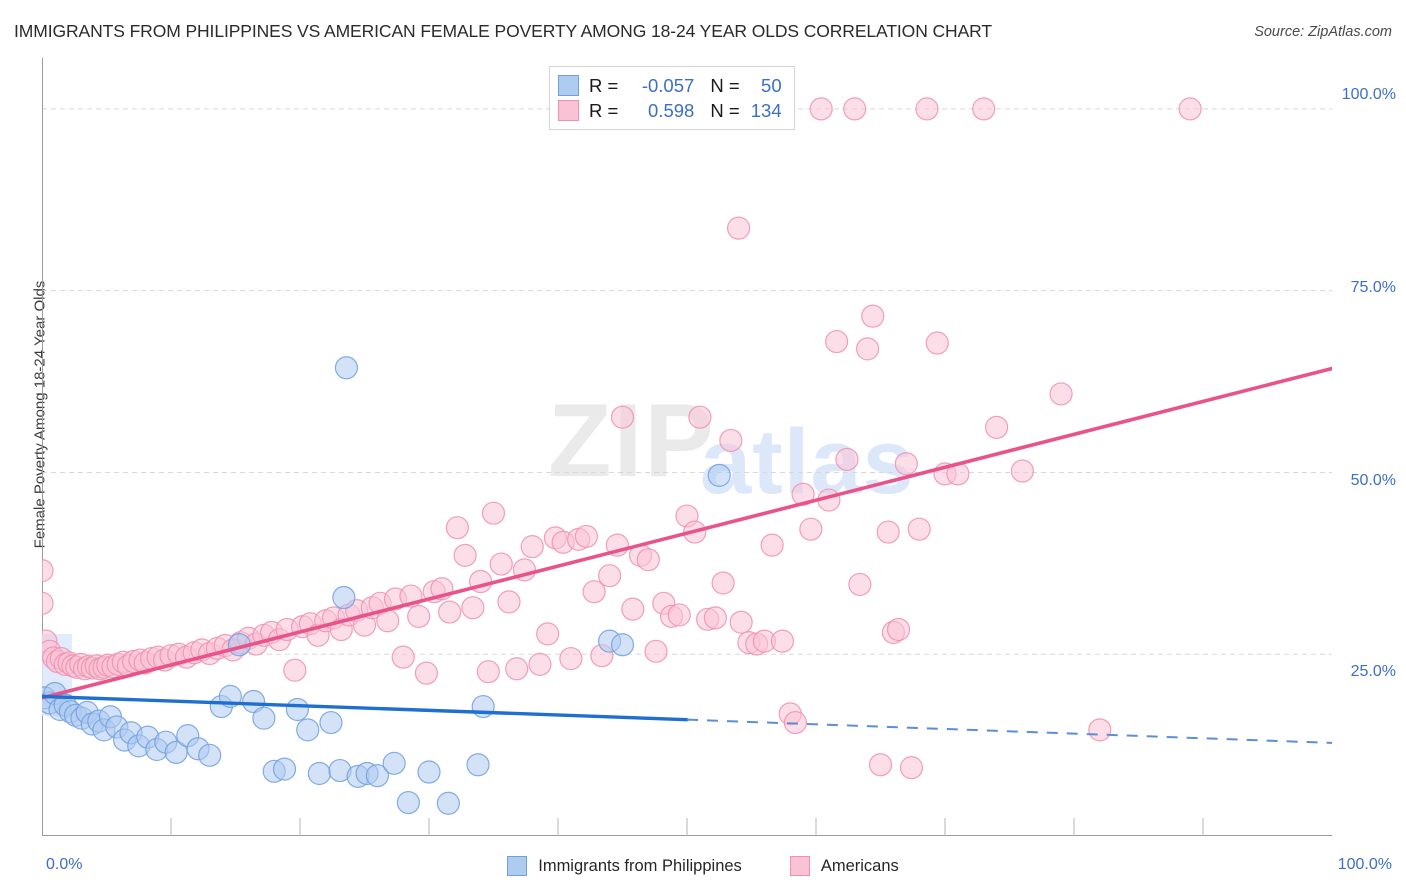 The width and height of the screenshot is (1406, 892). I want to click on series-legend-item-americans: Americans, so click(844, 866).